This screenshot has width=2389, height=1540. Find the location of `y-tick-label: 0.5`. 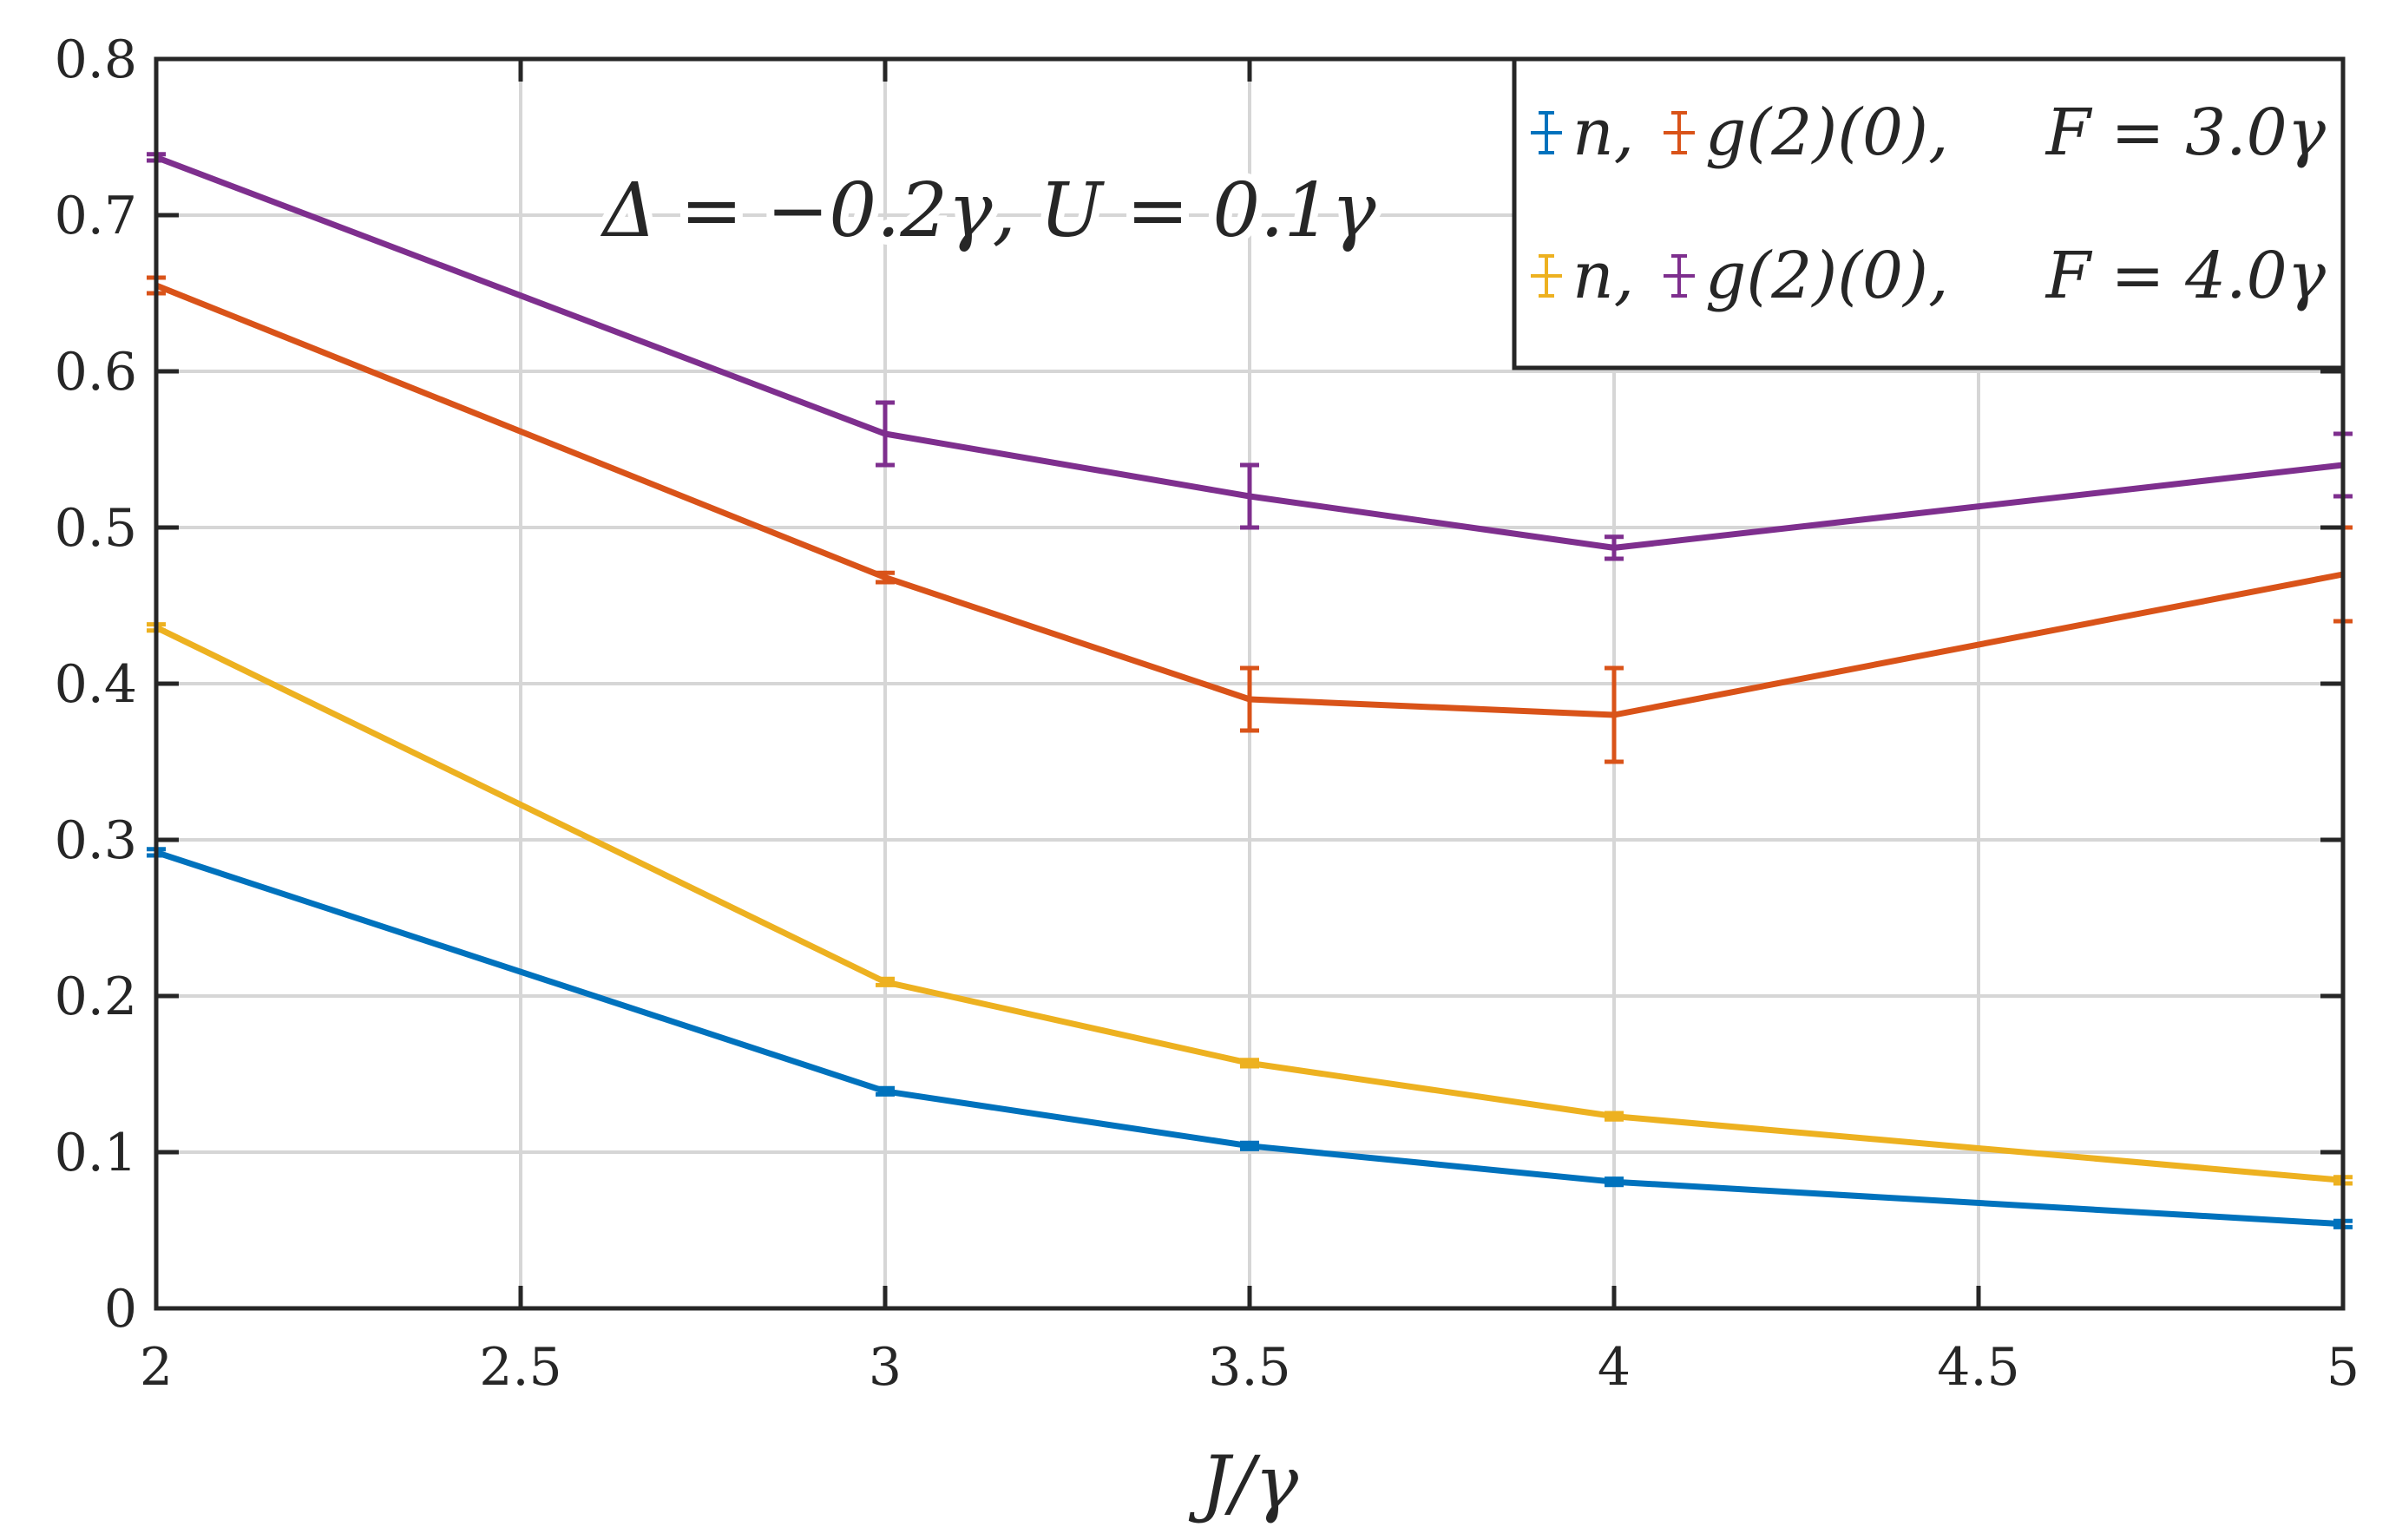

y-tick-label: 0.5 is located at coordinates (96, 528).